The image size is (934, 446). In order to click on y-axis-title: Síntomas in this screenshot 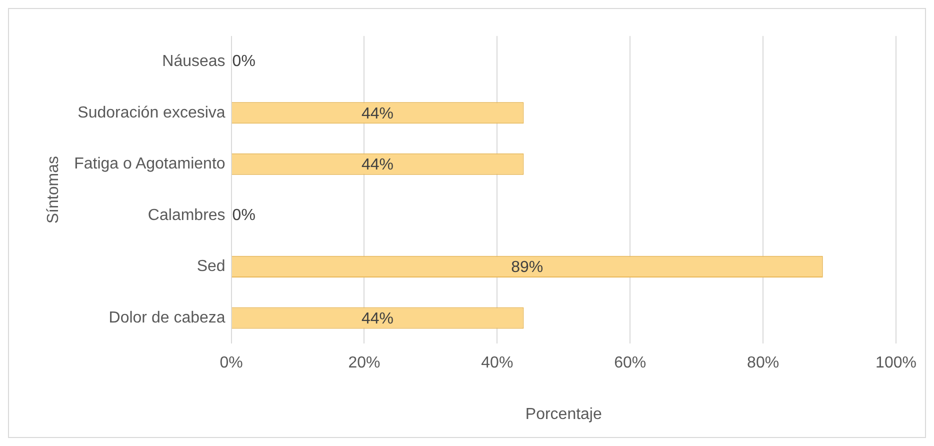, I will do `click(53, 190)`.